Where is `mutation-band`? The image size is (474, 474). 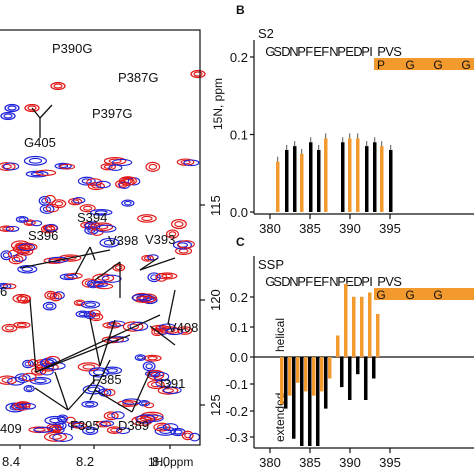 mutation-band is located at coordinates (424, 64).